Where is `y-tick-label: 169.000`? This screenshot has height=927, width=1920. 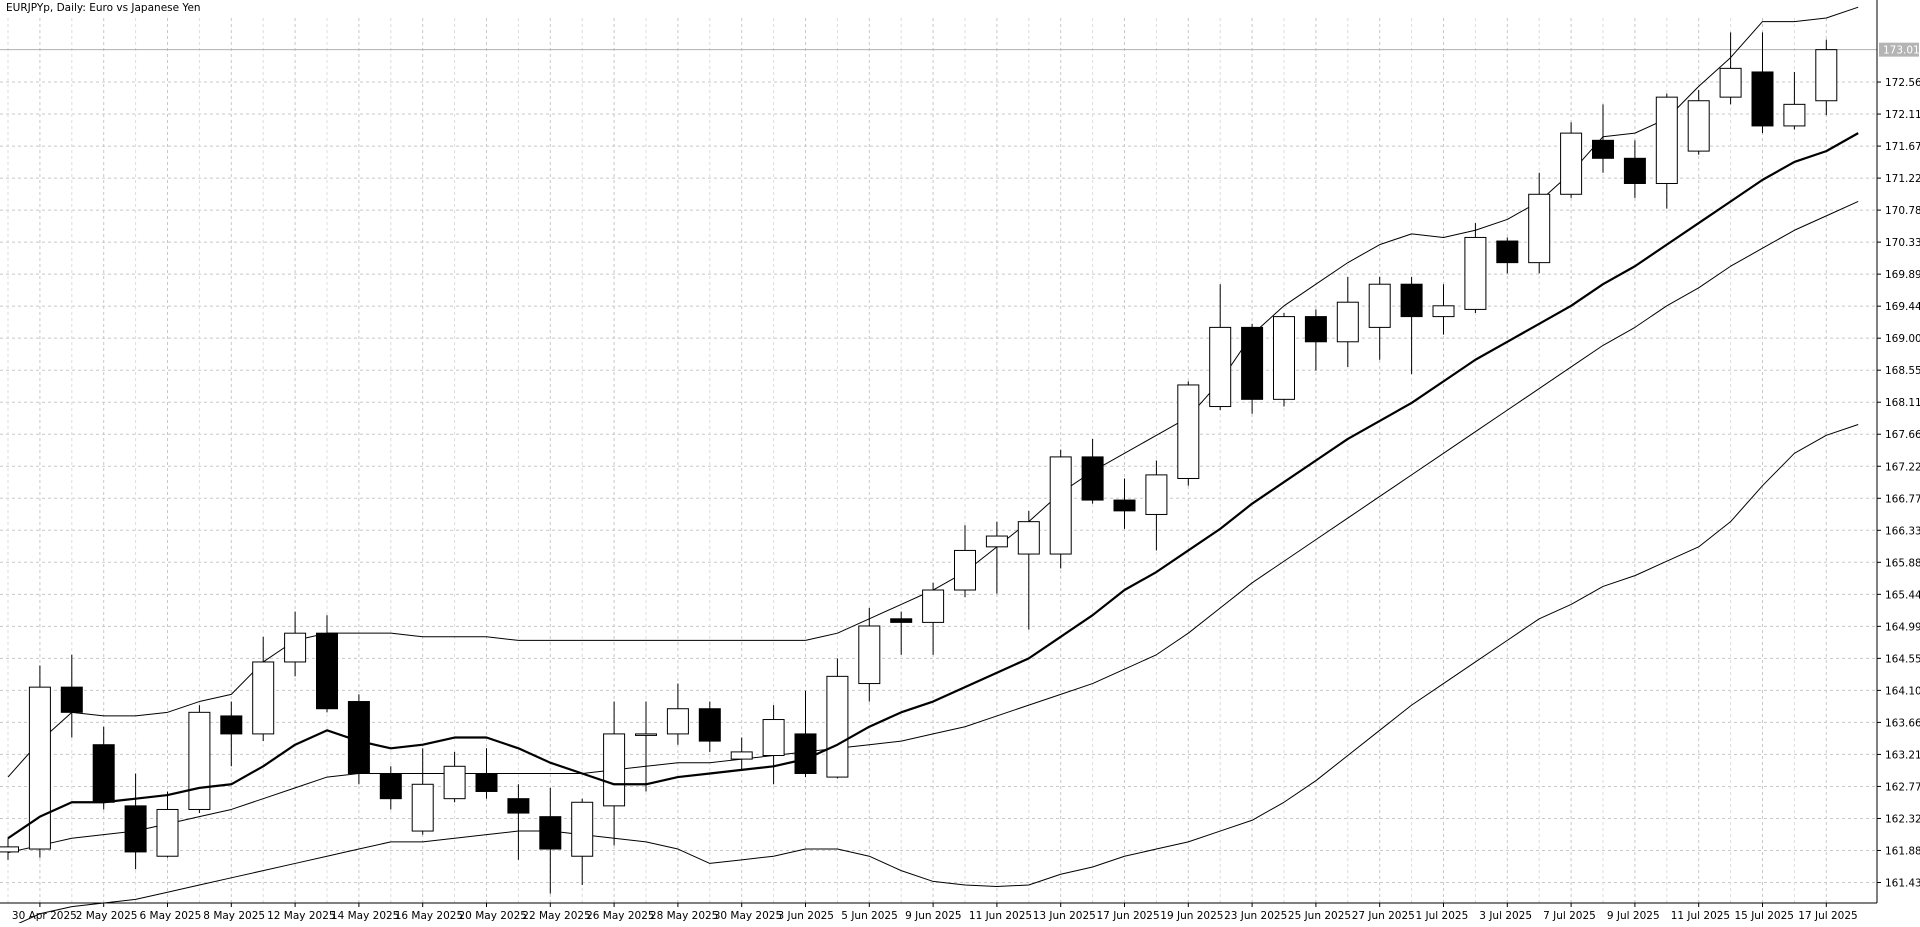
y-tick-label: 169.000 is located at coordinates (1902, 339).